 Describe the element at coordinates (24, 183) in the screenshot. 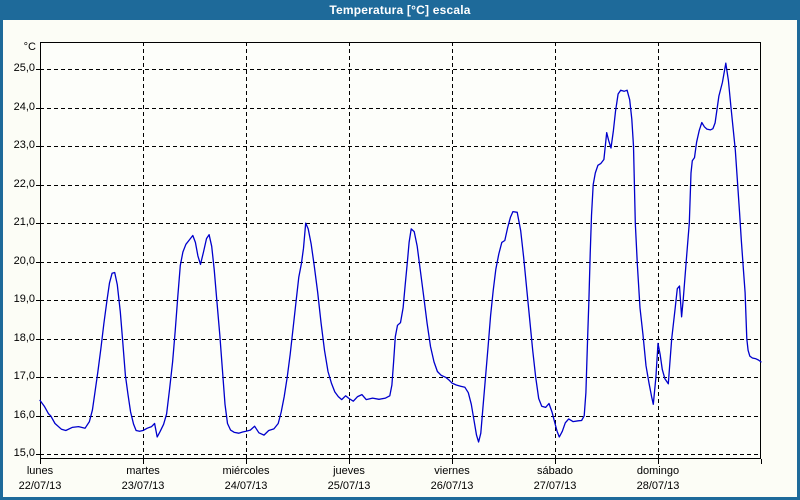

I see `y-tick-label: 22,0` at that location.